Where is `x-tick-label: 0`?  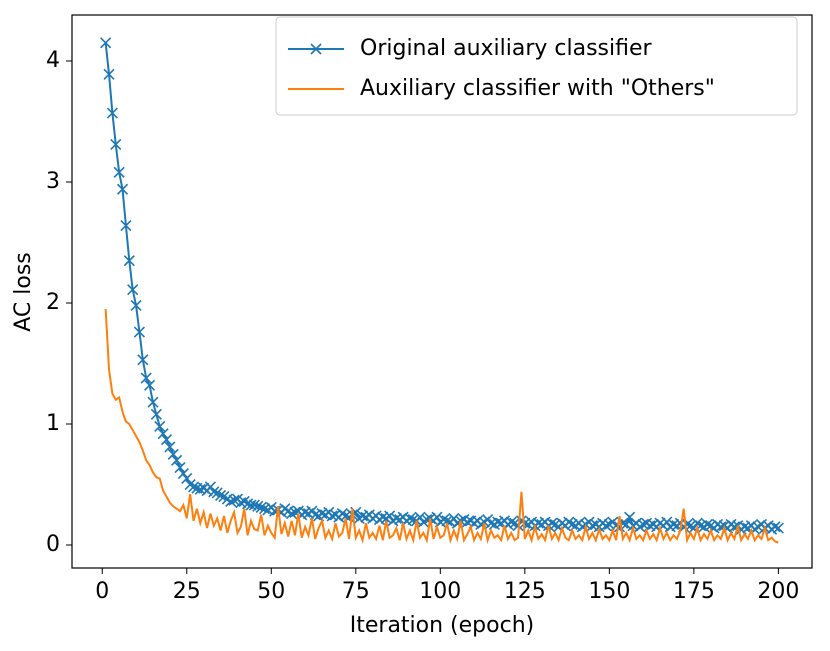 x-tick-label: 0 is located at coordinates (102, 591).